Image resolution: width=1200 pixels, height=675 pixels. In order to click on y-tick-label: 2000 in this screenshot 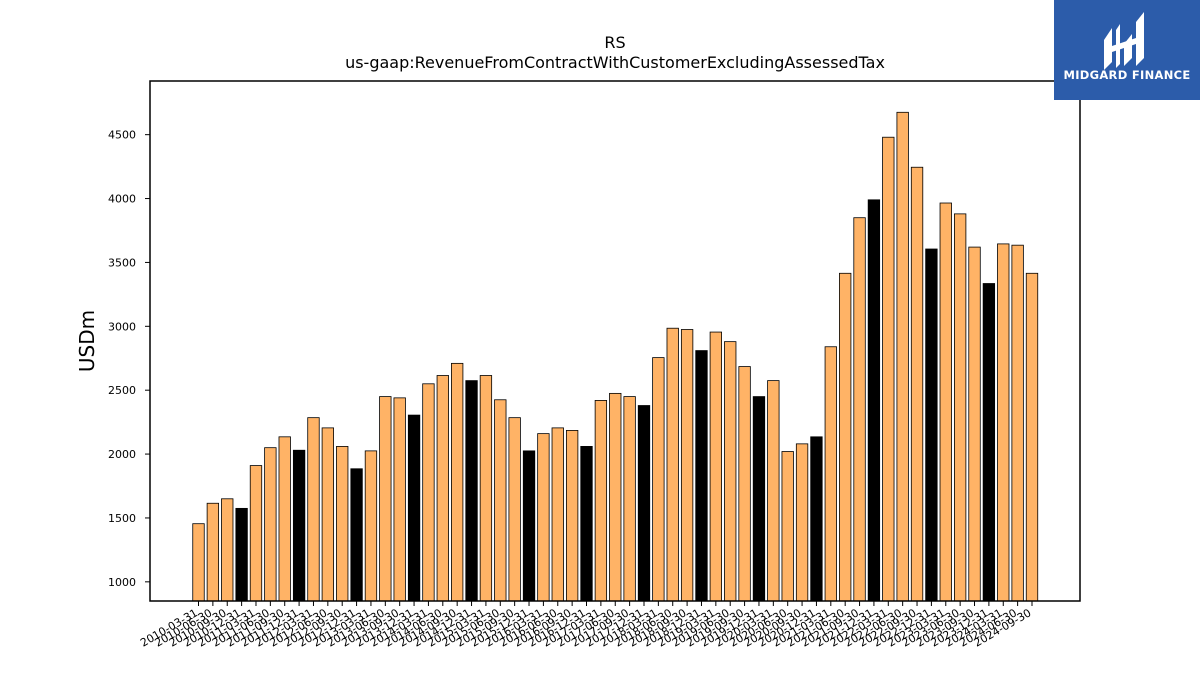, I will do `click(122, 454)`.